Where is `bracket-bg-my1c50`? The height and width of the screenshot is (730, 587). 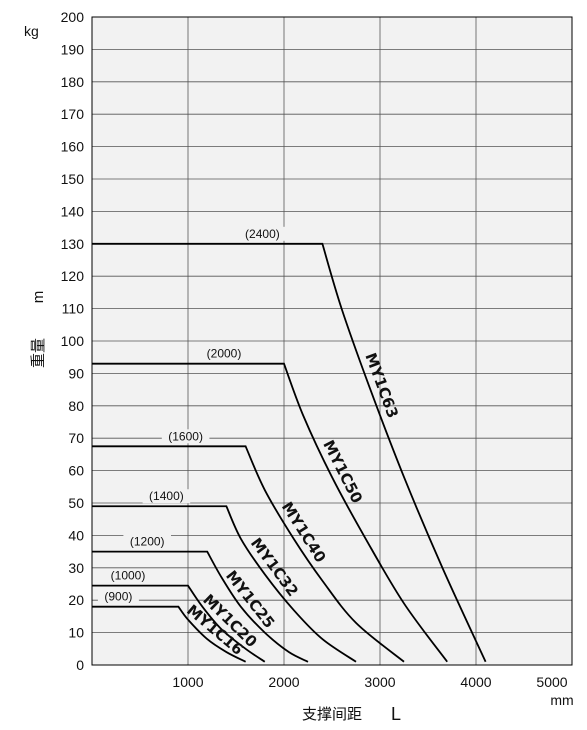 bracket-bg-my1c50 is located at coordinates (224, 353).